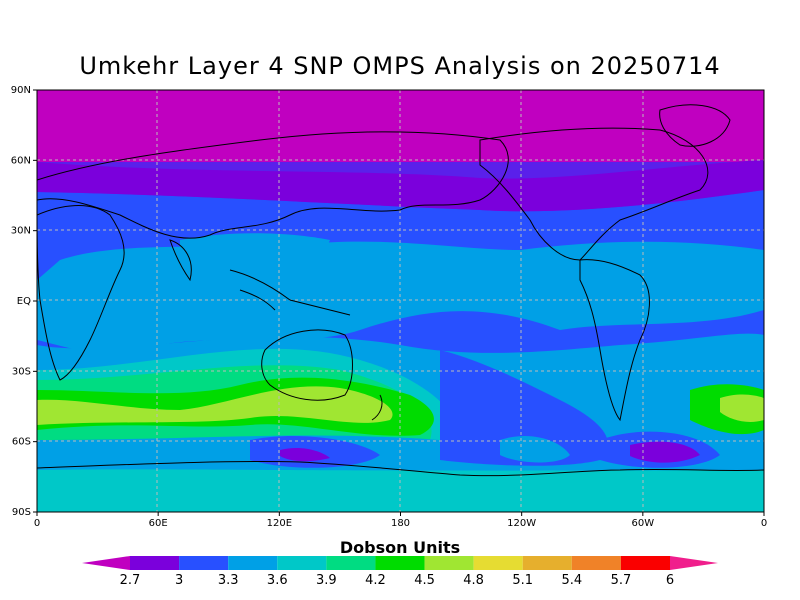  Describe the element at coordinates (21, 512) in the screenshot. I see `lat-label: 90S` at that location.